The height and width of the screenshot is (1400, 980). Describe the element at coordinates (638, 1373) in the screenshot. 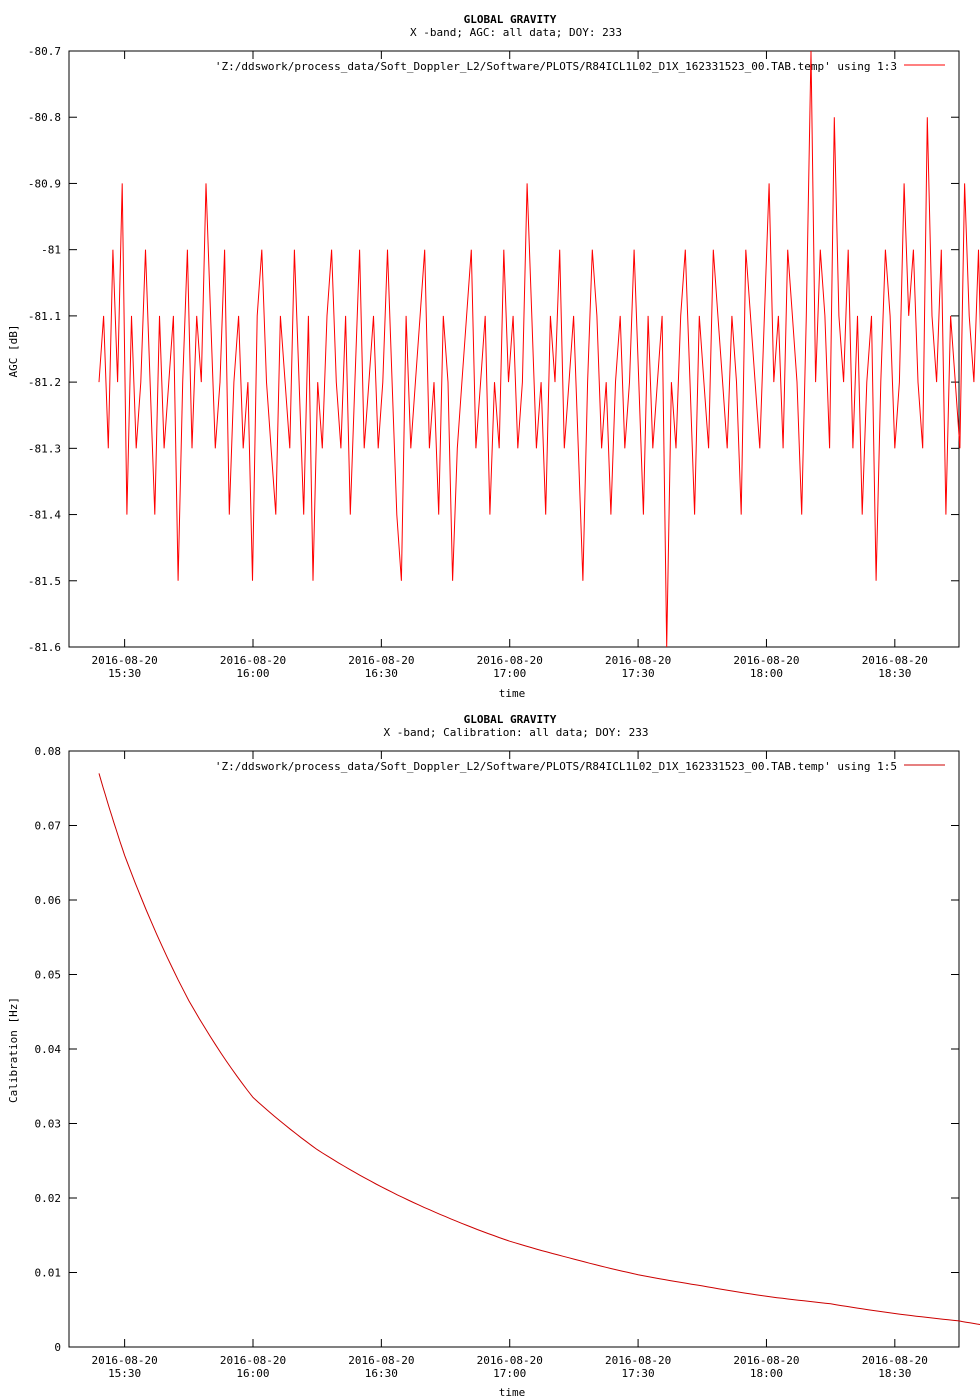

I see `chart-2-xtick-label-time: 17:30` at that location.